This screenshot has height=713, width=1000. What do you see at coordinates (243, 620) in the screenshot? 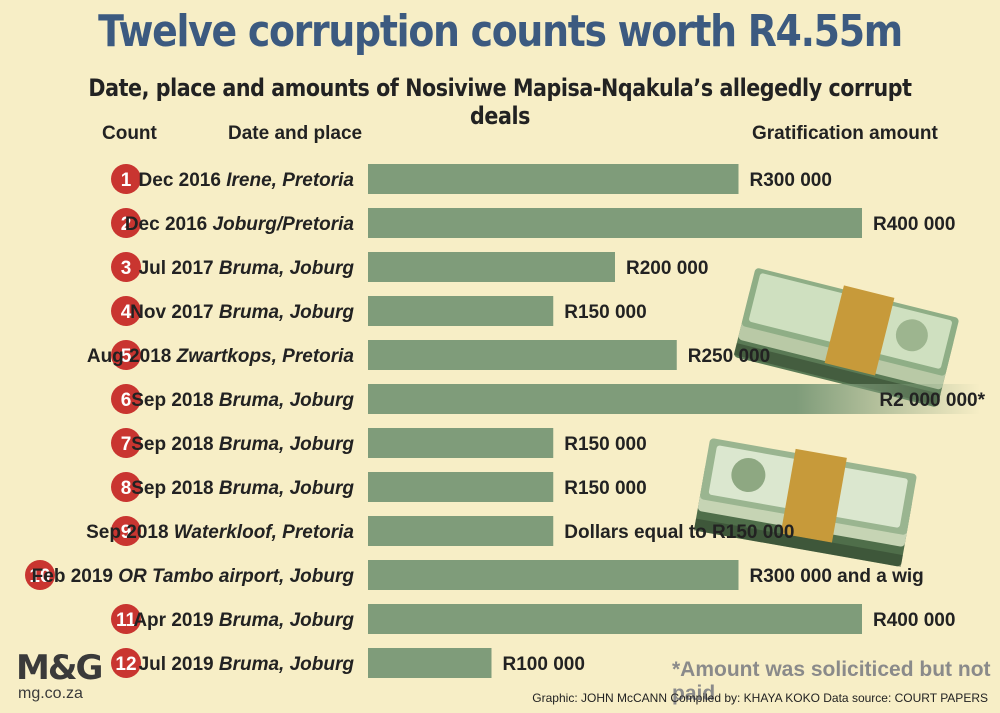
I see `date-place-label: Apr 2019 Bruma, Joburg` at bounding box center [243, 620].